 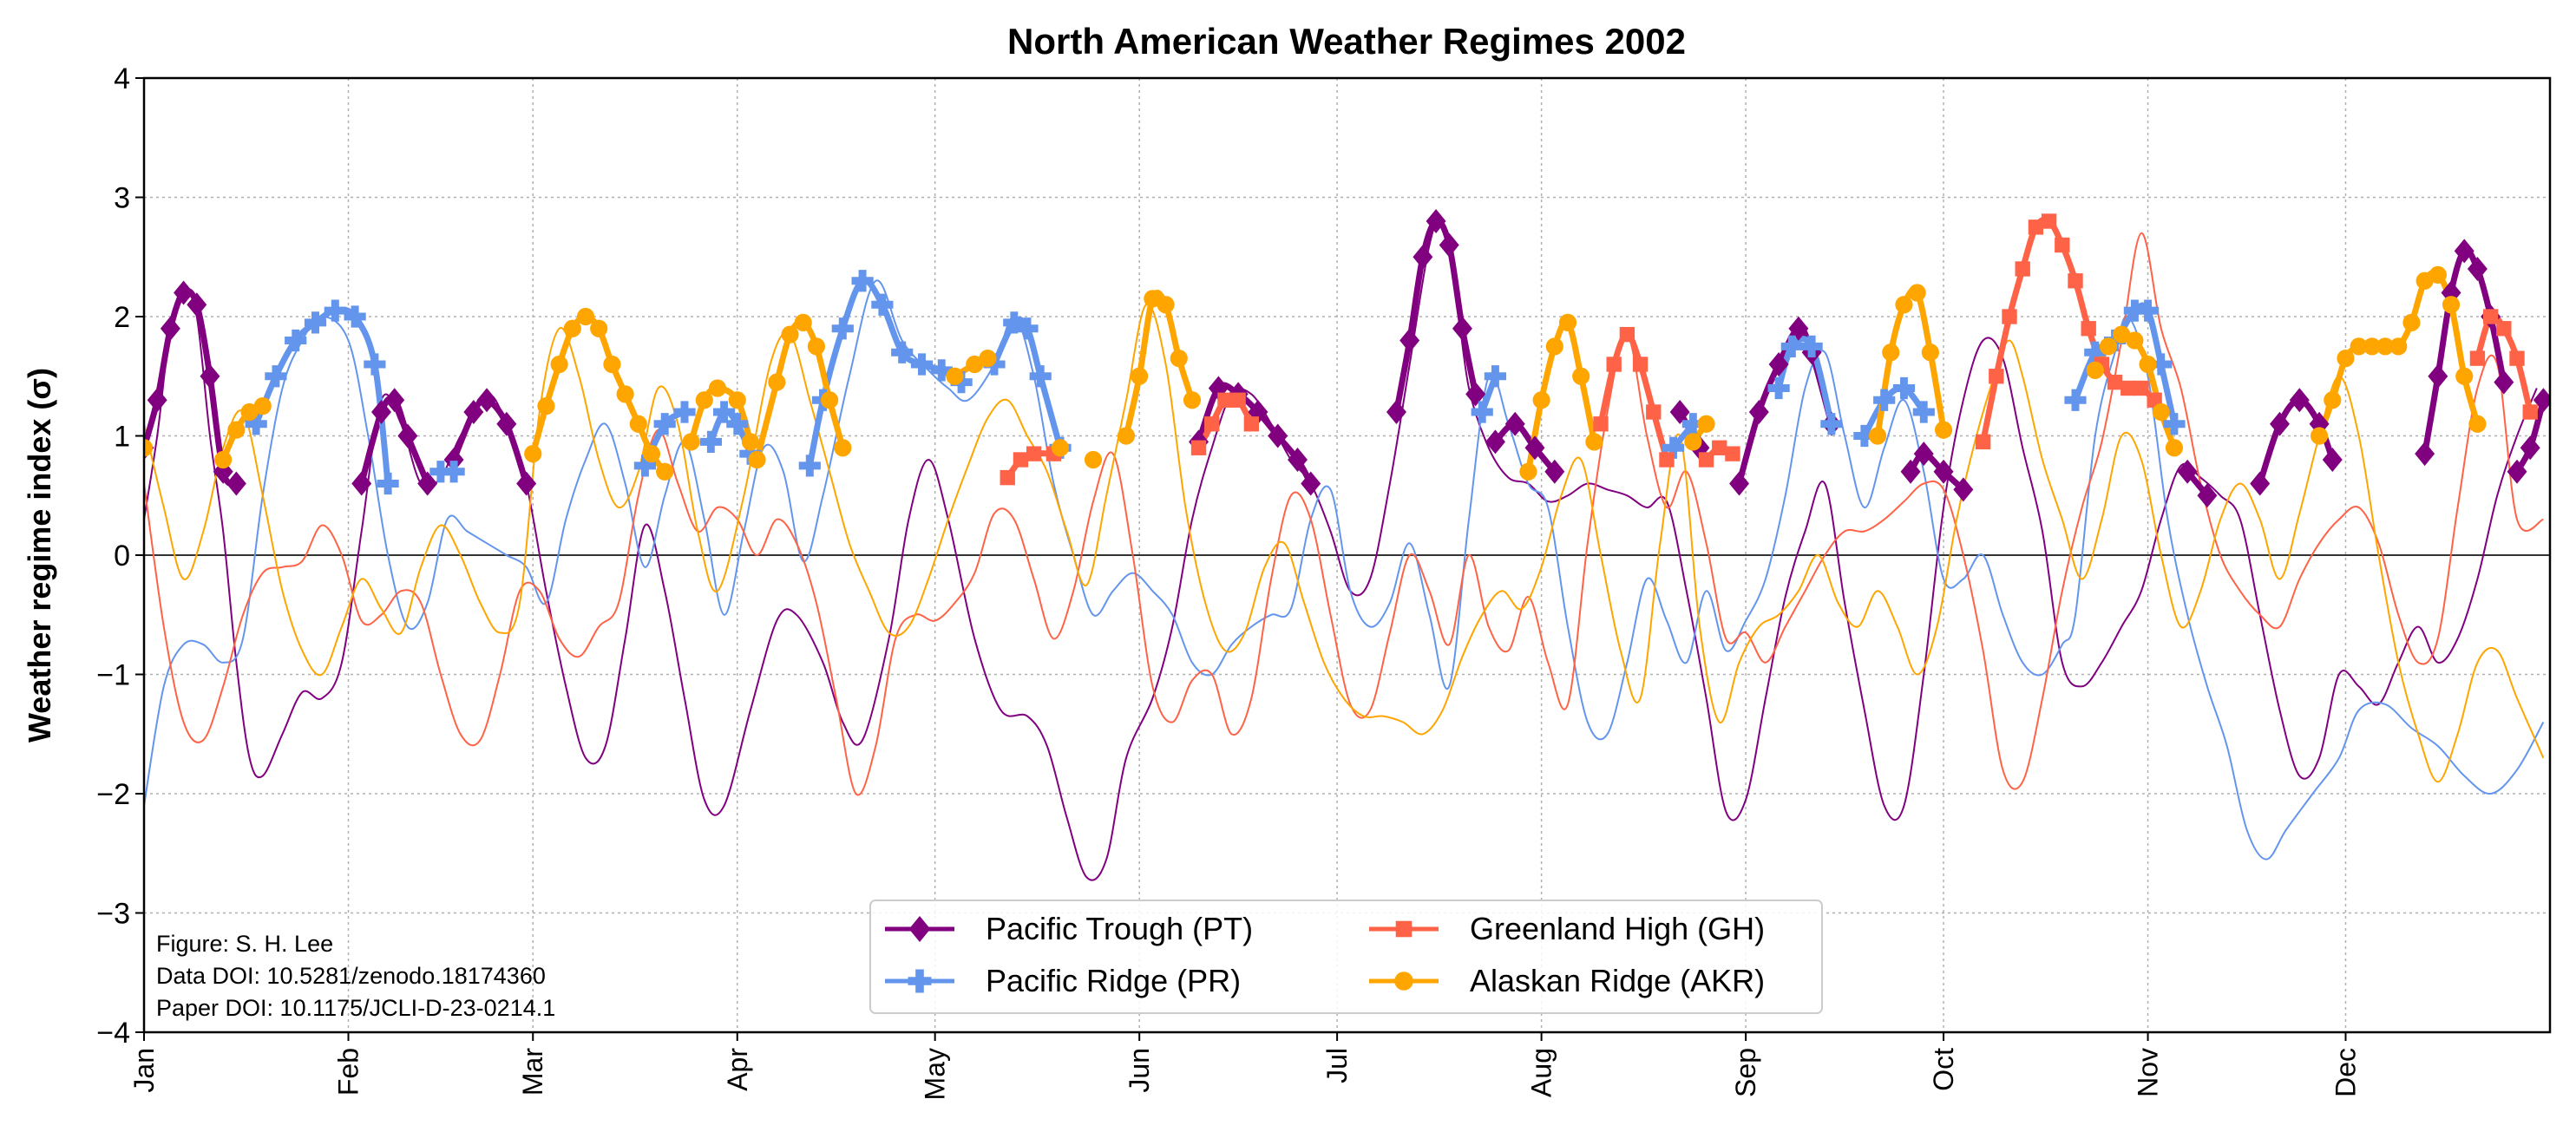 What do you see at coordinates (800, 390) in the screenshot?
I see `series-3-active-segment` at bounding box center [800, 390].